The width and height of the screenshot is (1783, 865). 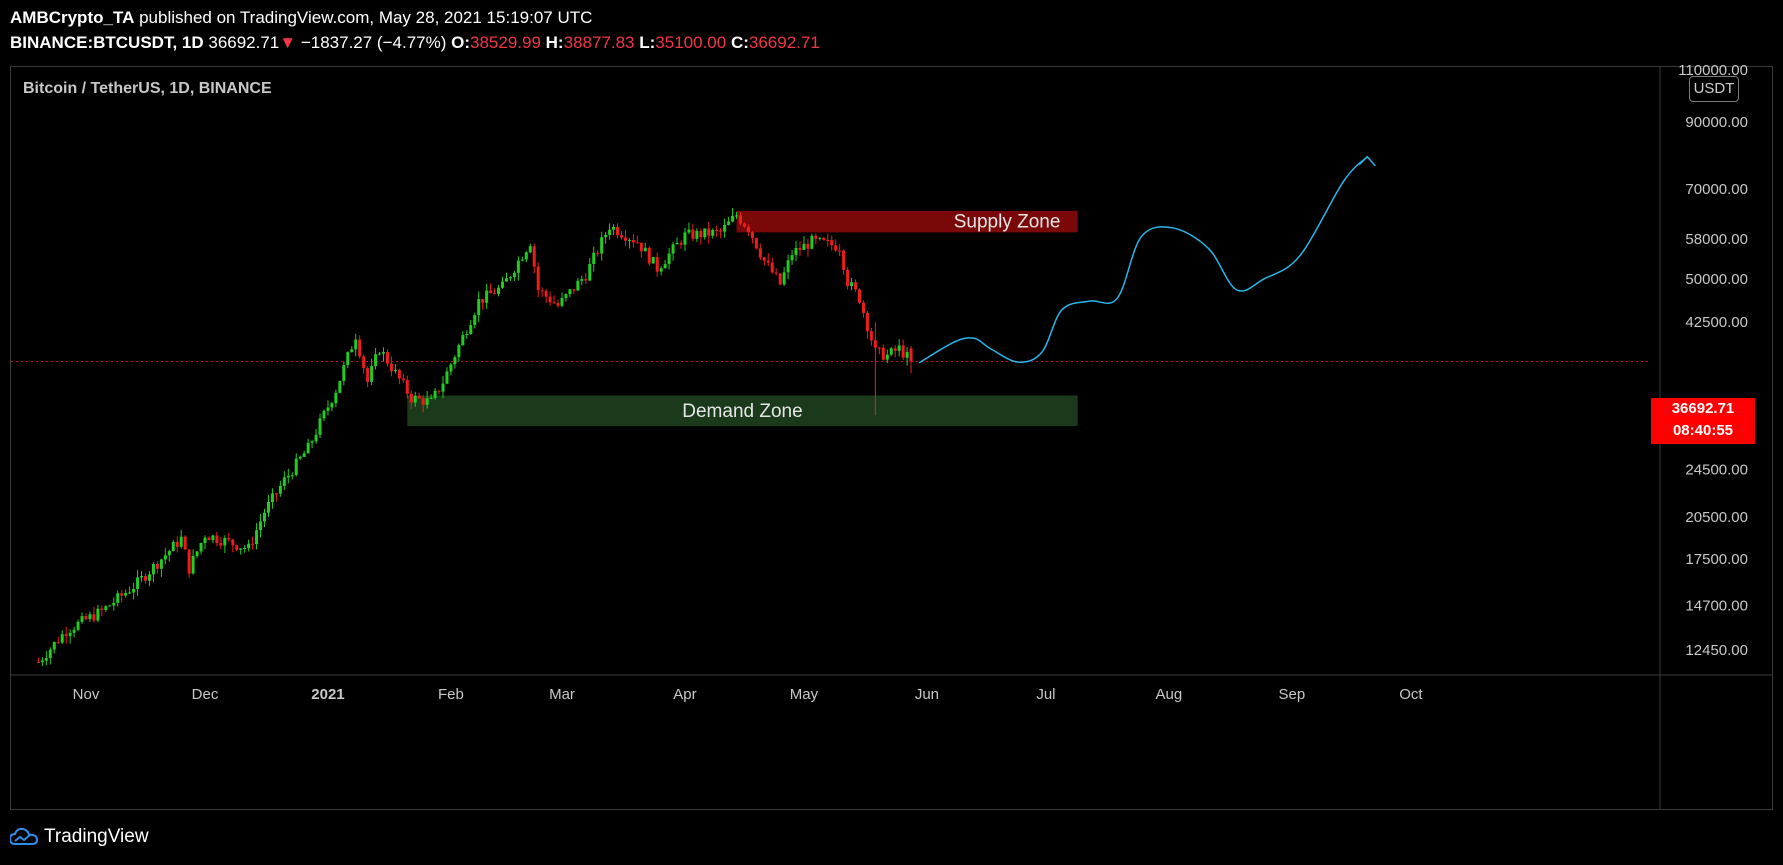 I want to click on price-tick-label: 90000.00, so click(x=1716, y=122).